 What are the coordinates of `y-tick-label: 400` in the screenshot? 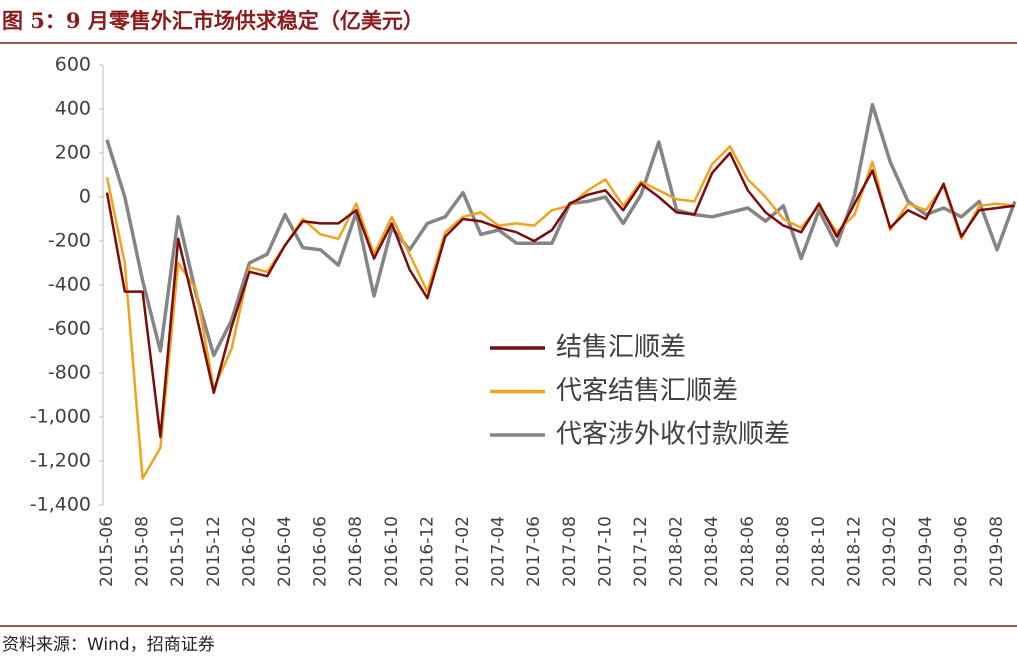 It's located at (73, 109).